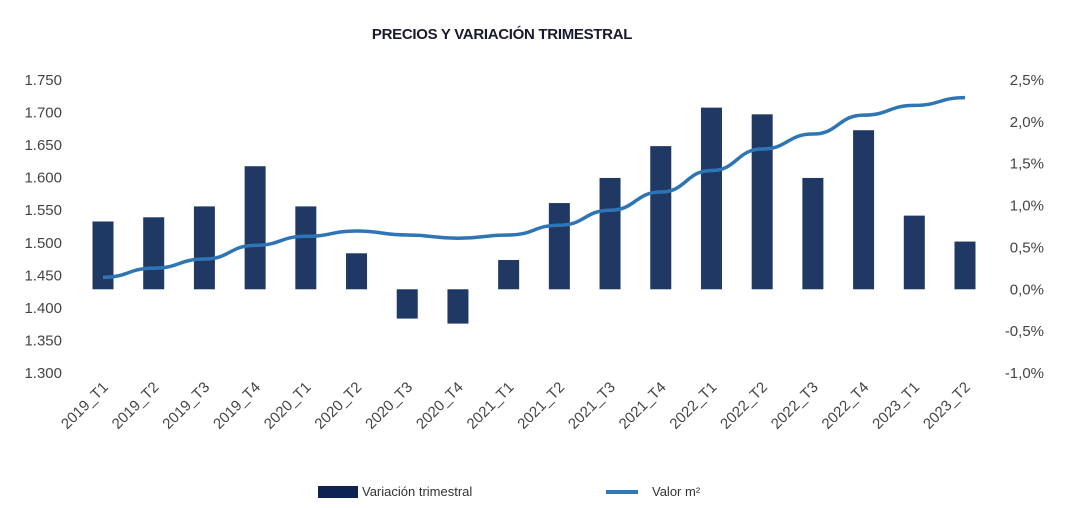  I want to click on right-tick-label: 0,0%, so click(1027, 289).